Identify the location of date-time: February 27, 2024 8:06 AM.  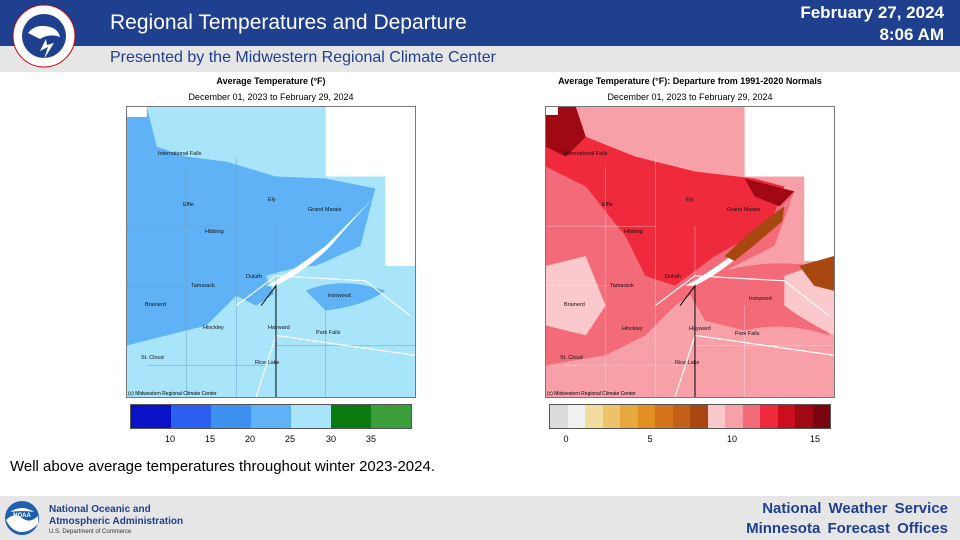
(872, 24).